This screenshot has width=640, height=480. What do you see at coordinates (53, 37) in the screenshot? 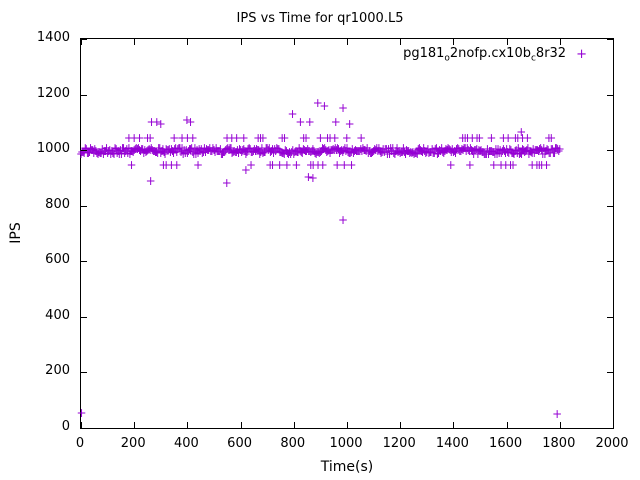
I see `y-tick-label: 1400` at bounding box center [53, 37].